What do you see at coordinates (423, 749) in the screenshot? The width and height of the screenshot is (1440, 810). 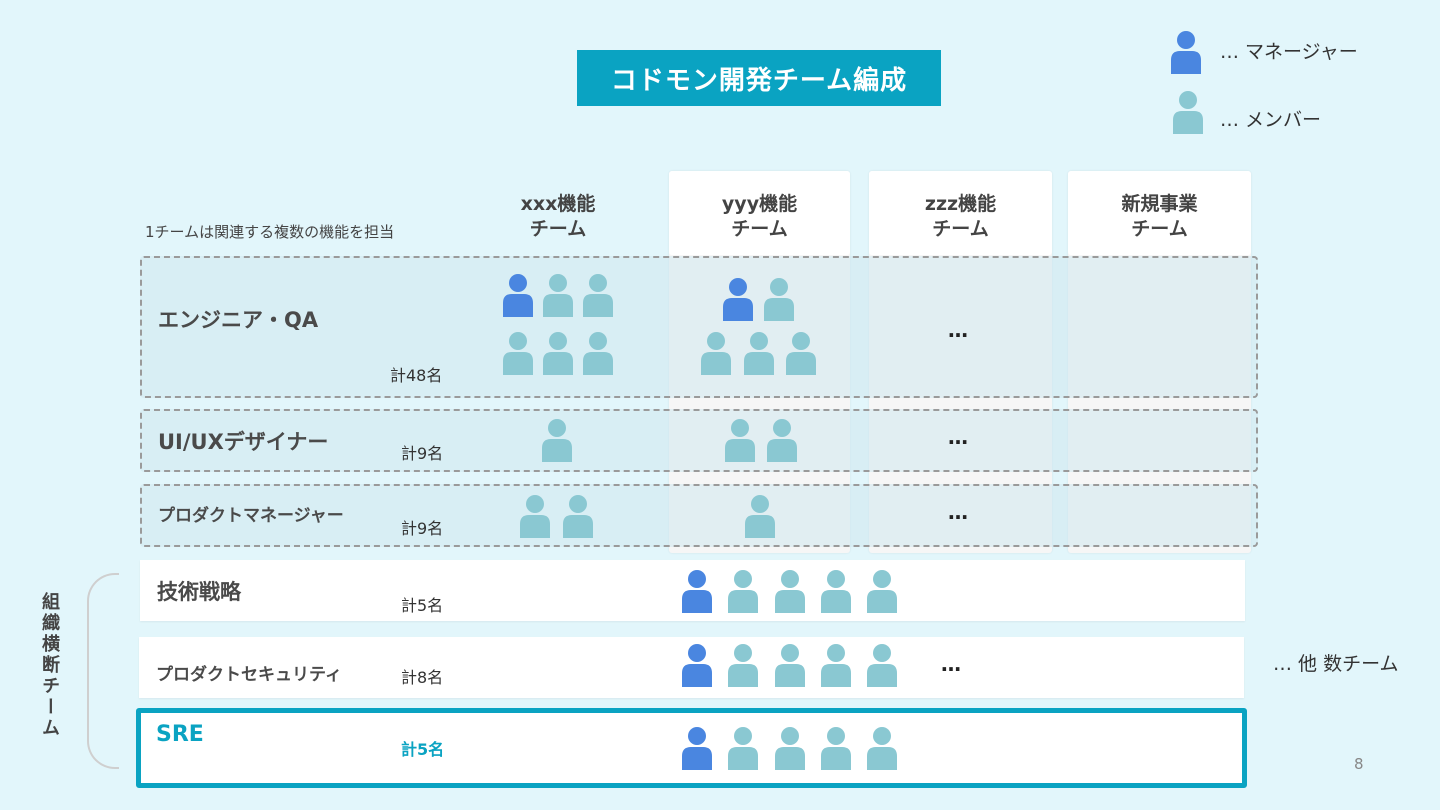 I see `count-sre: 計5名` at bounding box center [423, 749].